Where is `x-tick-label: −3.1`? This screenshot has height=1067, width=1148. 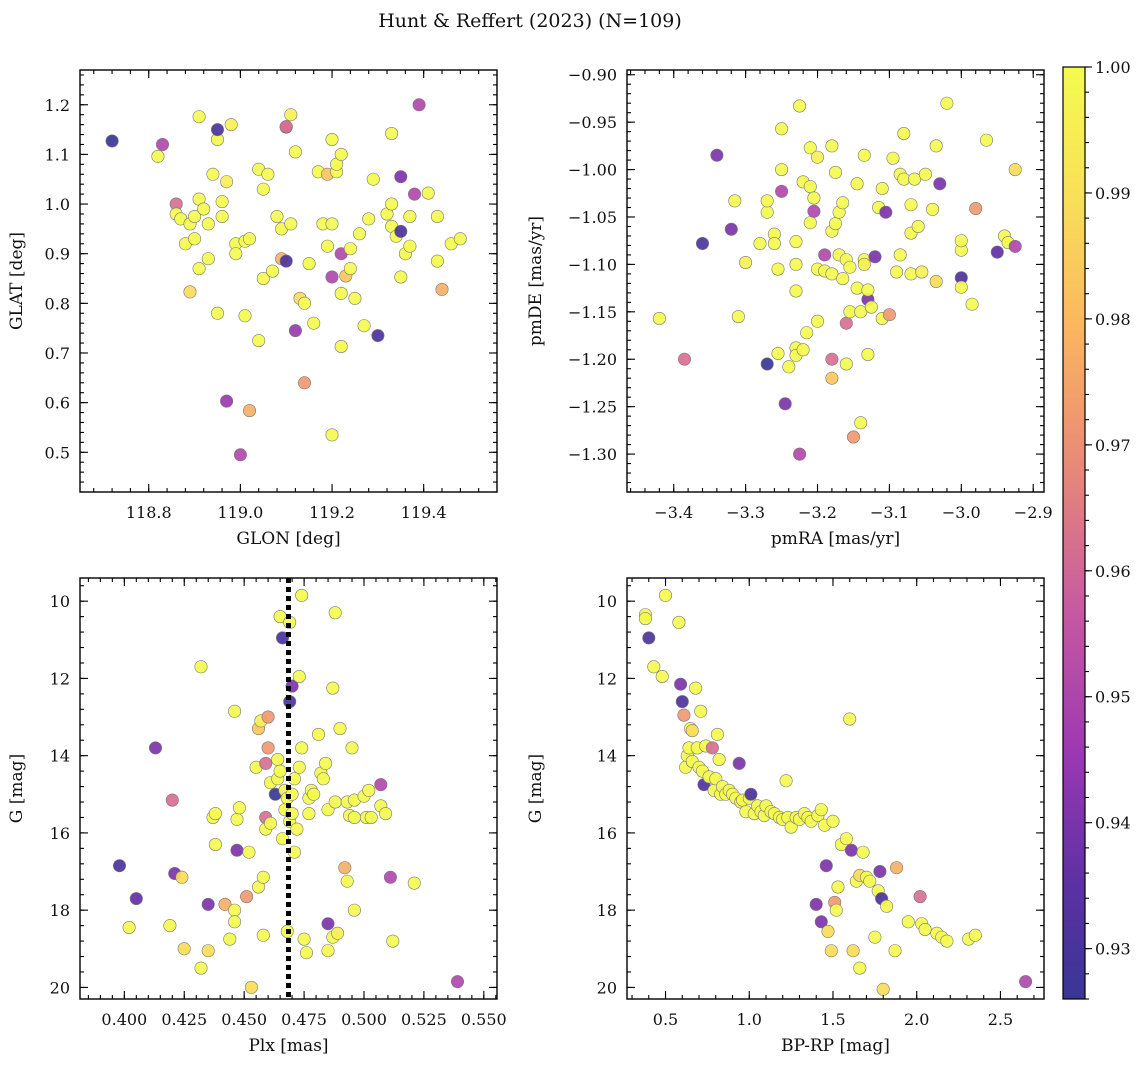
x-tick-label: −3.1 is located at coordinates (889, 512).